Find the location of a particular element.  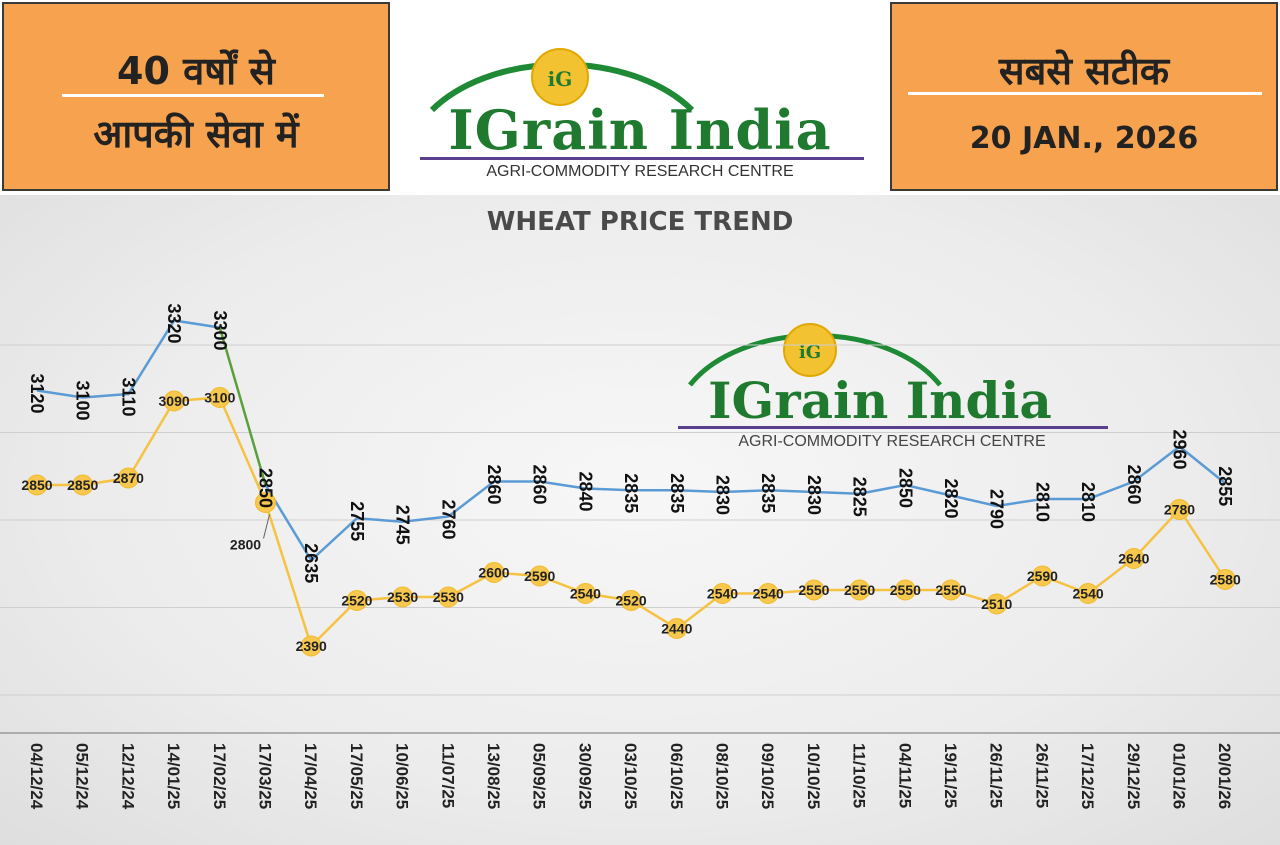

data-label-upper: 2790 is located at coordinates (997, 509).